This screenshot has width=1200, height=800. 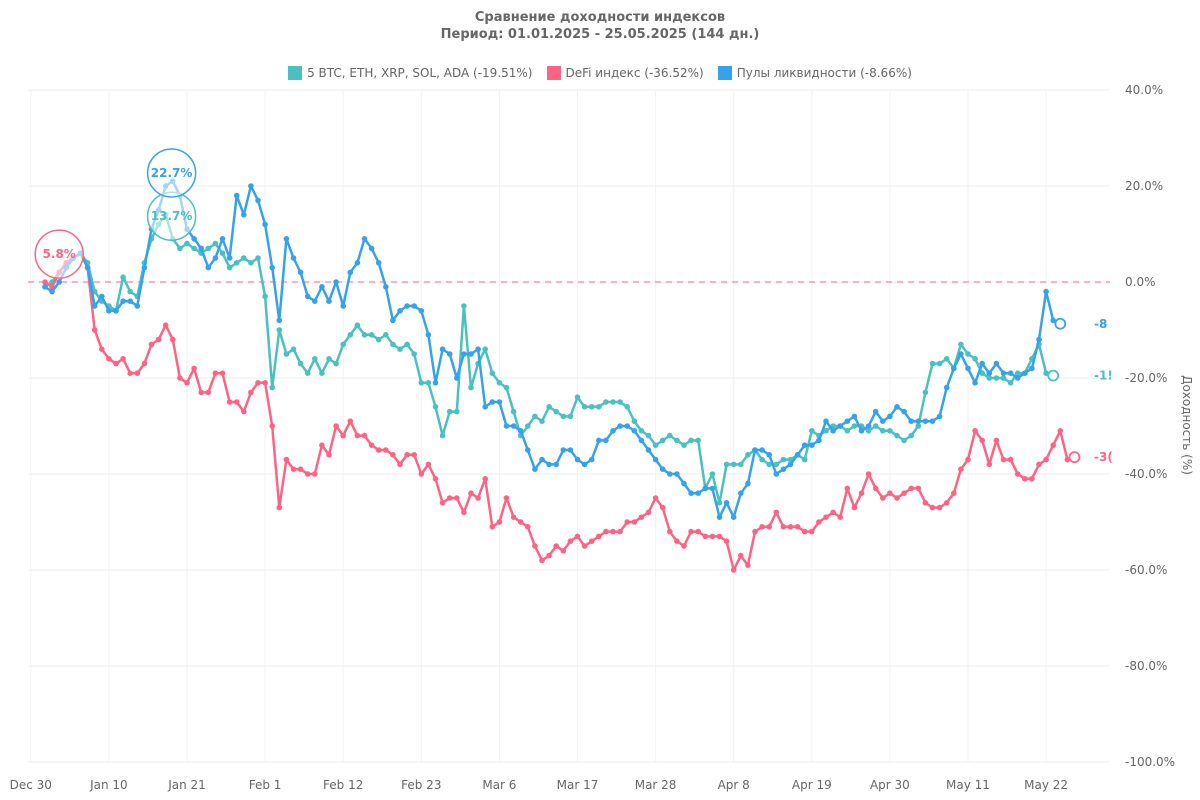 What do you see at coordinates (499, 785) in the screenshot?
I see `x-tick-label: Mar 6` at bounding box center [499, 785].